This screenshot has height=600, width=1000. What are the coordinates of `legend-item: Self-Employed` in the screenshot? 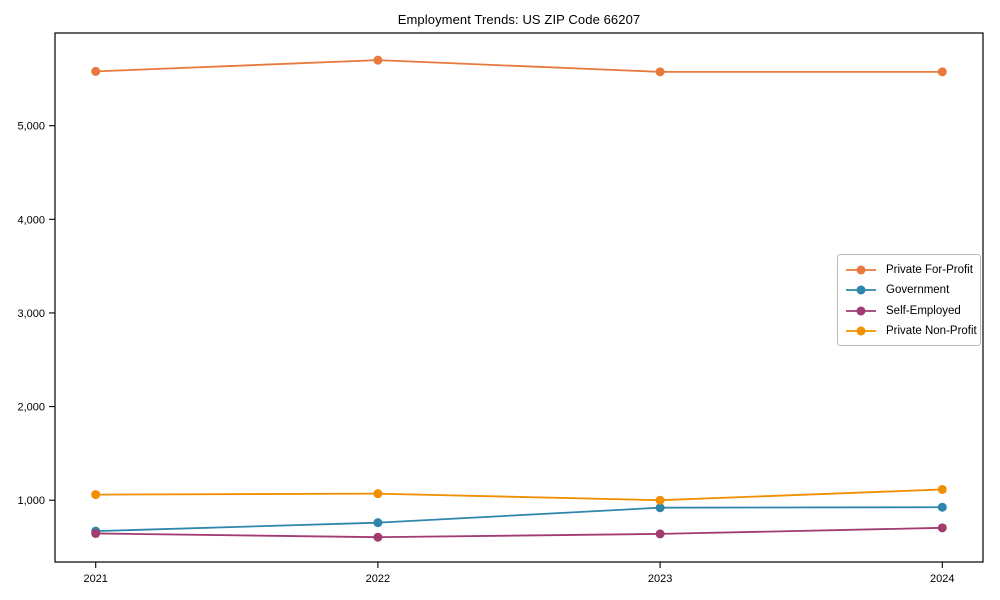 It's located at (909, 311).